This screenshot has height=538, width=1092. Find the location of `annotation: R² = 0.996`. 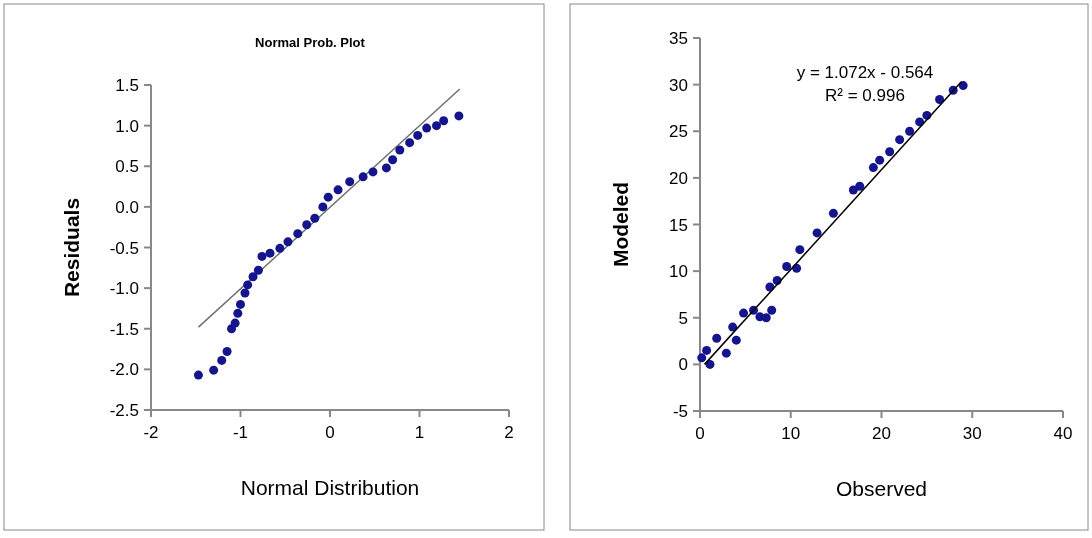

annotation: R² = 0.996 is located at coordinates (865, 95).